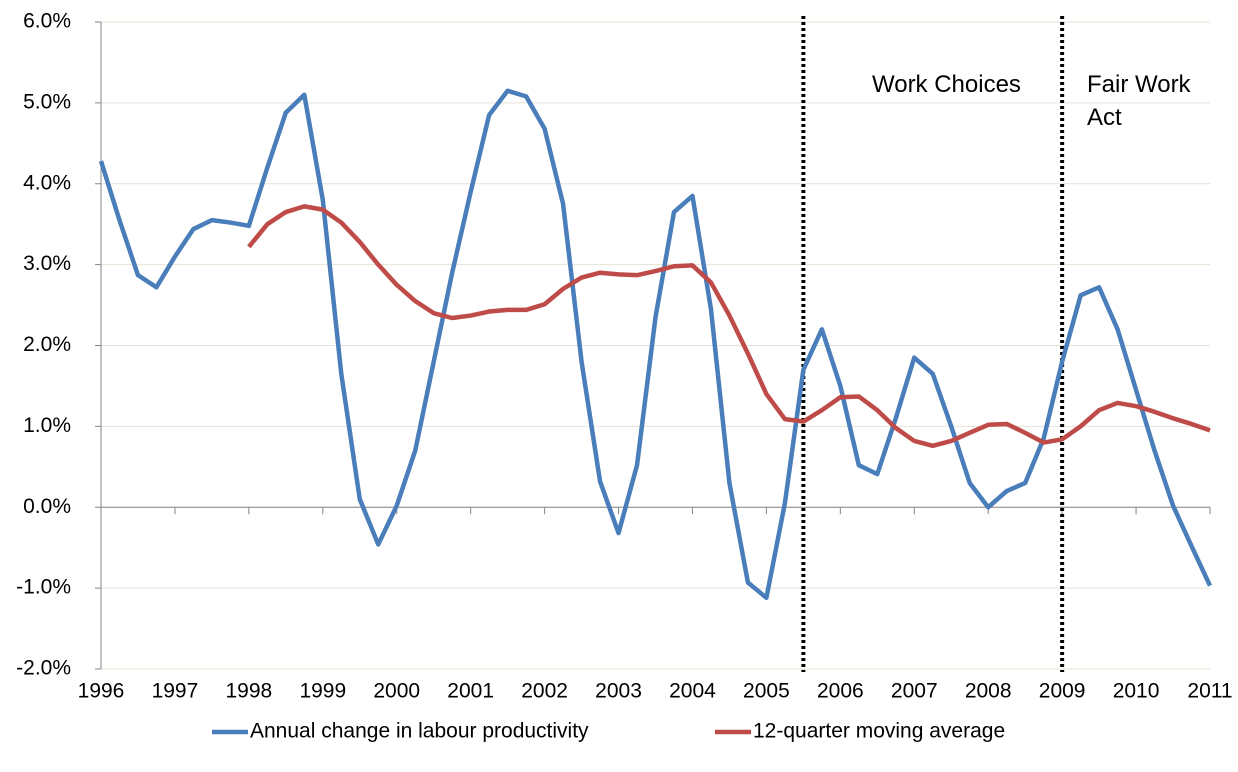  Describe the element at coordinates (396, 691) in the screenshot. I see `x-tick-label: 2000` at that location.